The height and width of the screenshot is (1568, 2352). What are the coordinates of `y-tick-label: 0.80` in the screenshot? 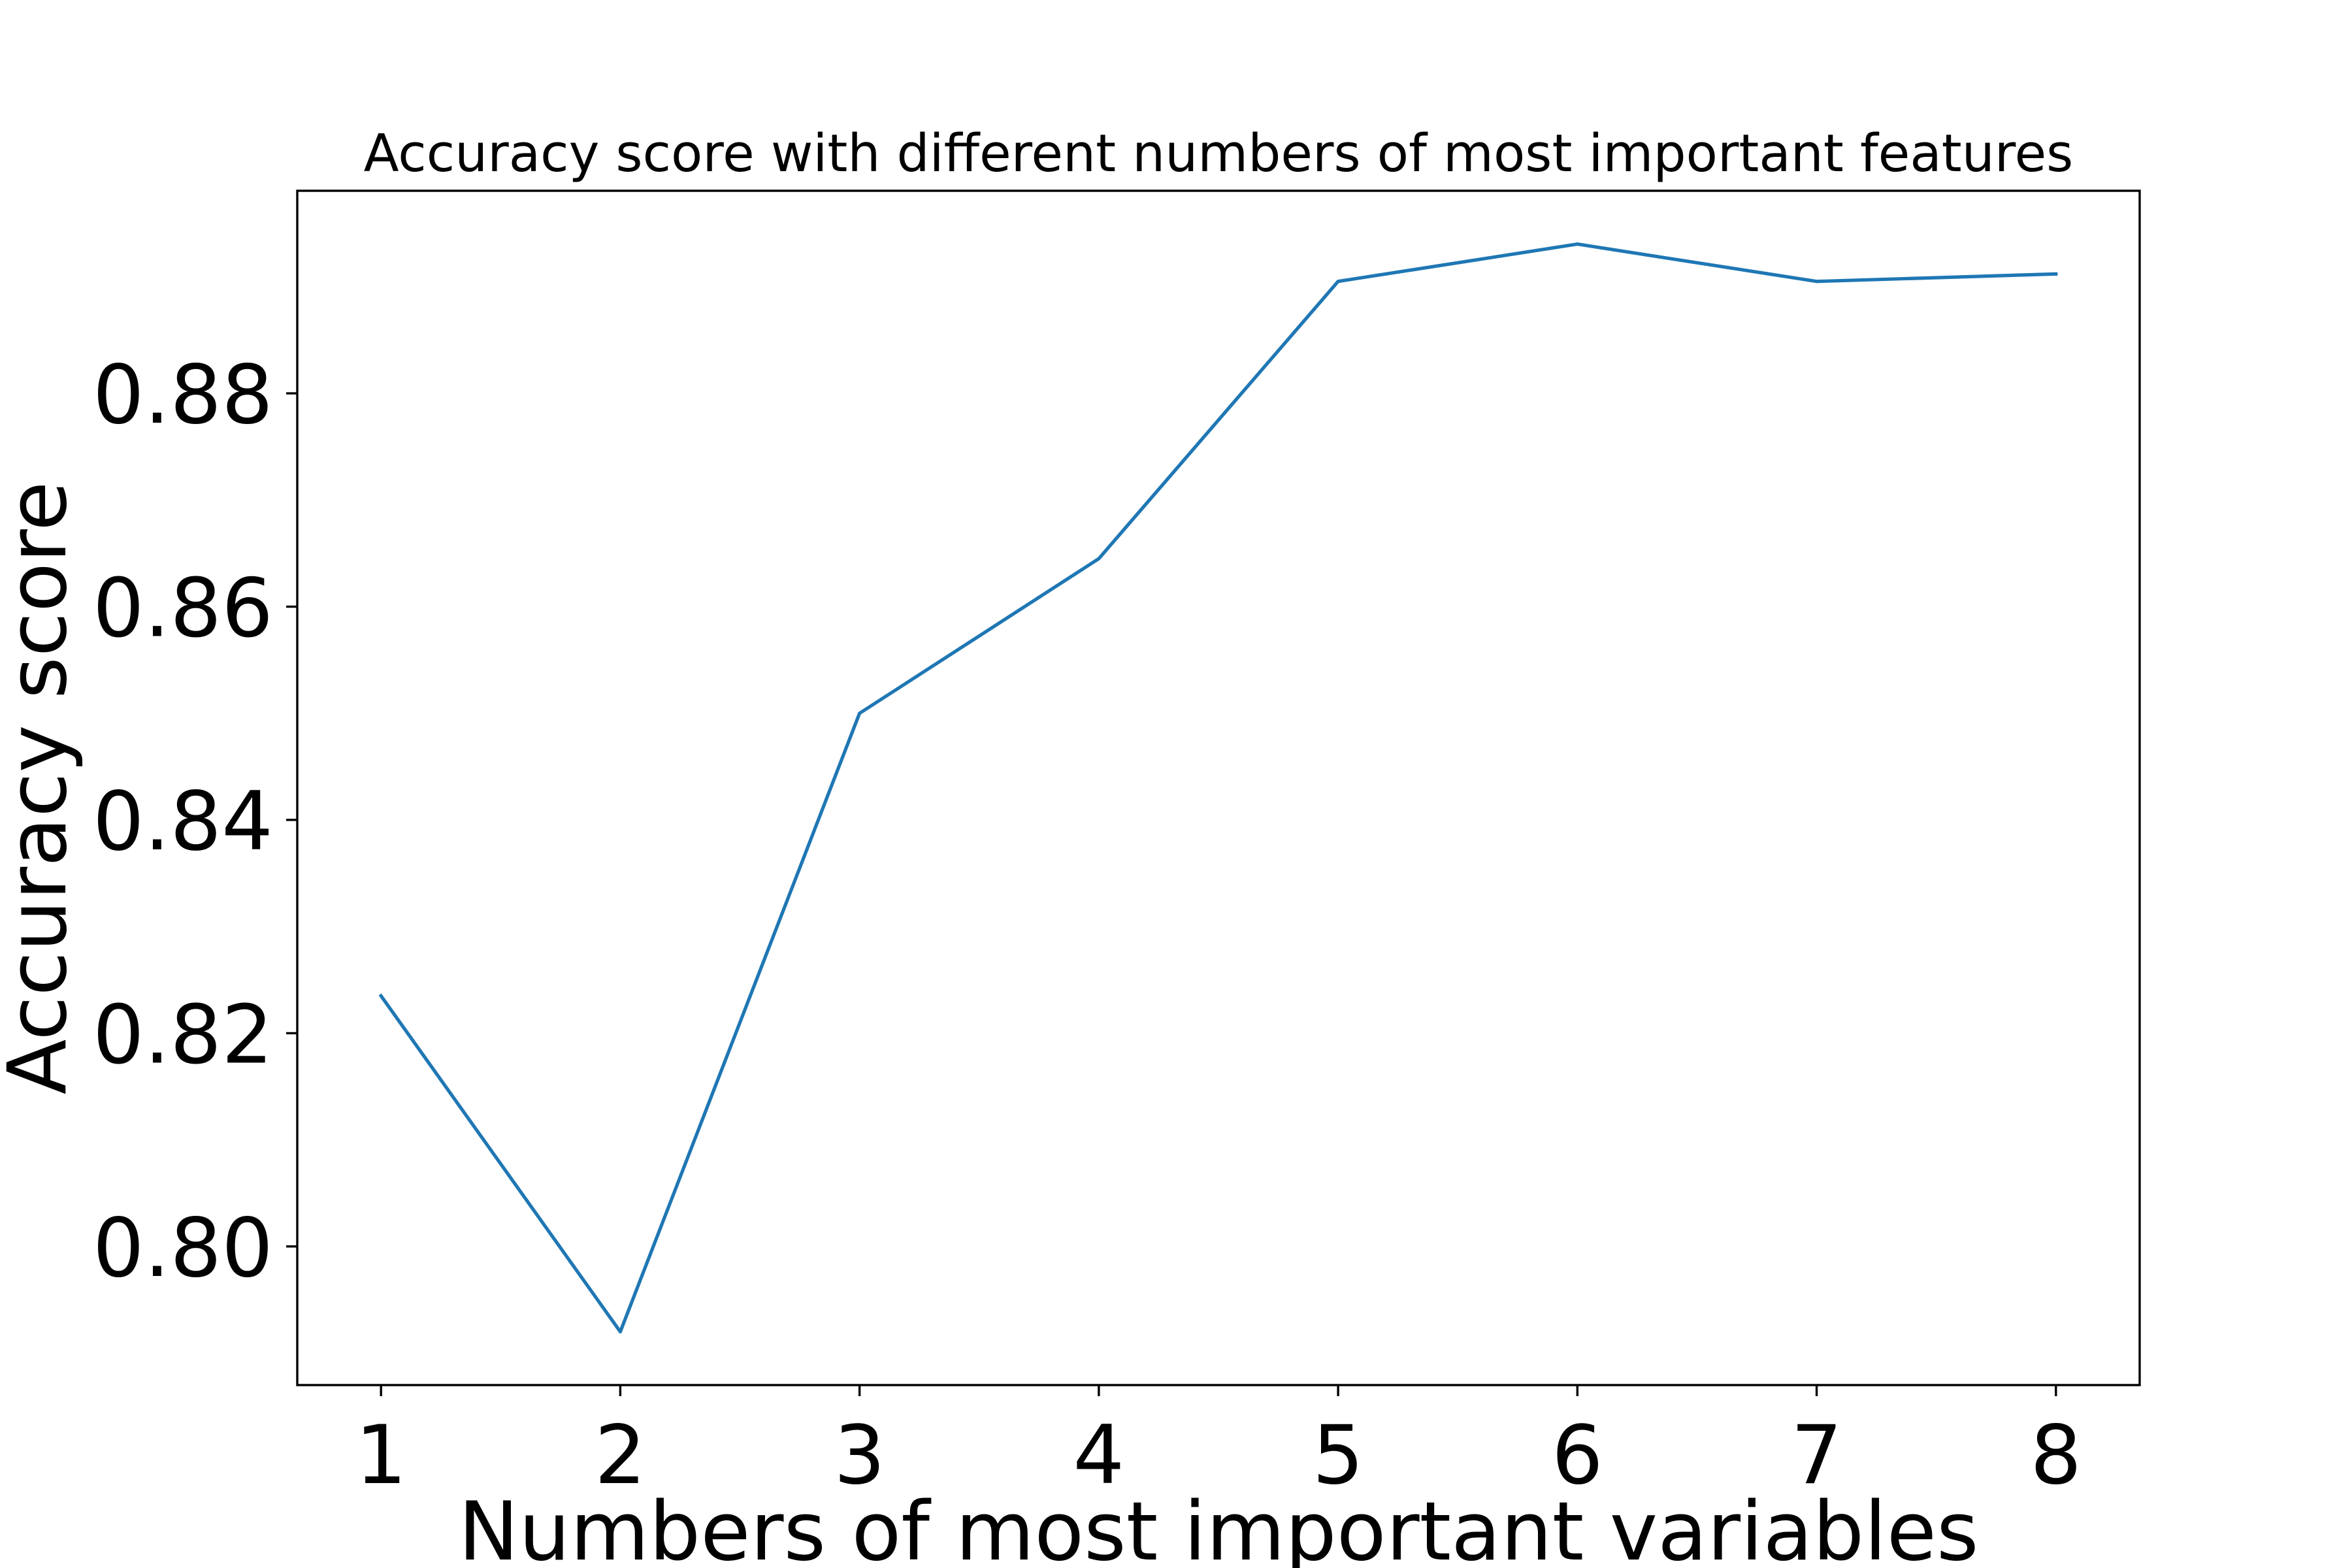 It's located at (183, 1248).